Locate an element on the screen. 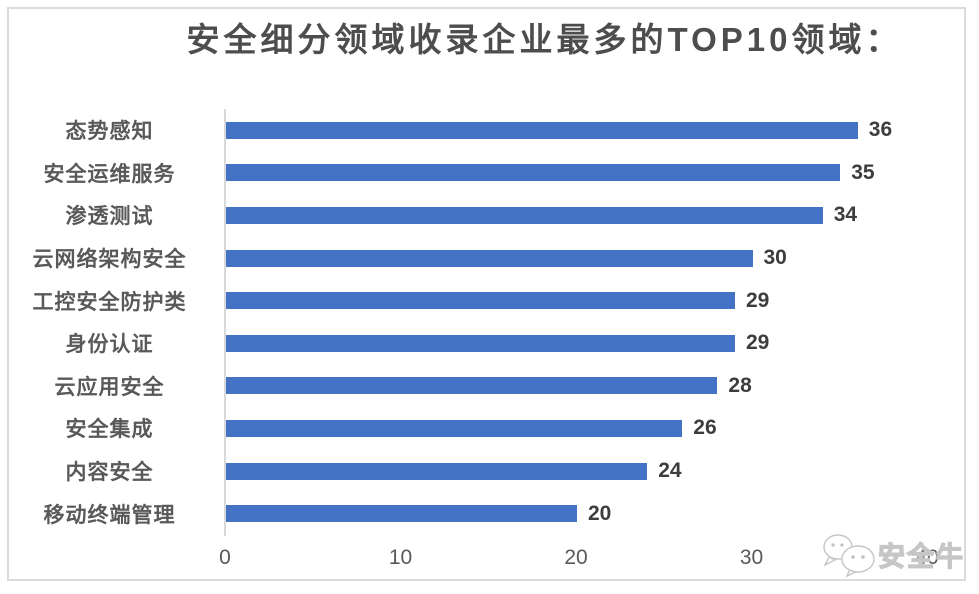  value-label: 28 is located at coordinates (740, 385).